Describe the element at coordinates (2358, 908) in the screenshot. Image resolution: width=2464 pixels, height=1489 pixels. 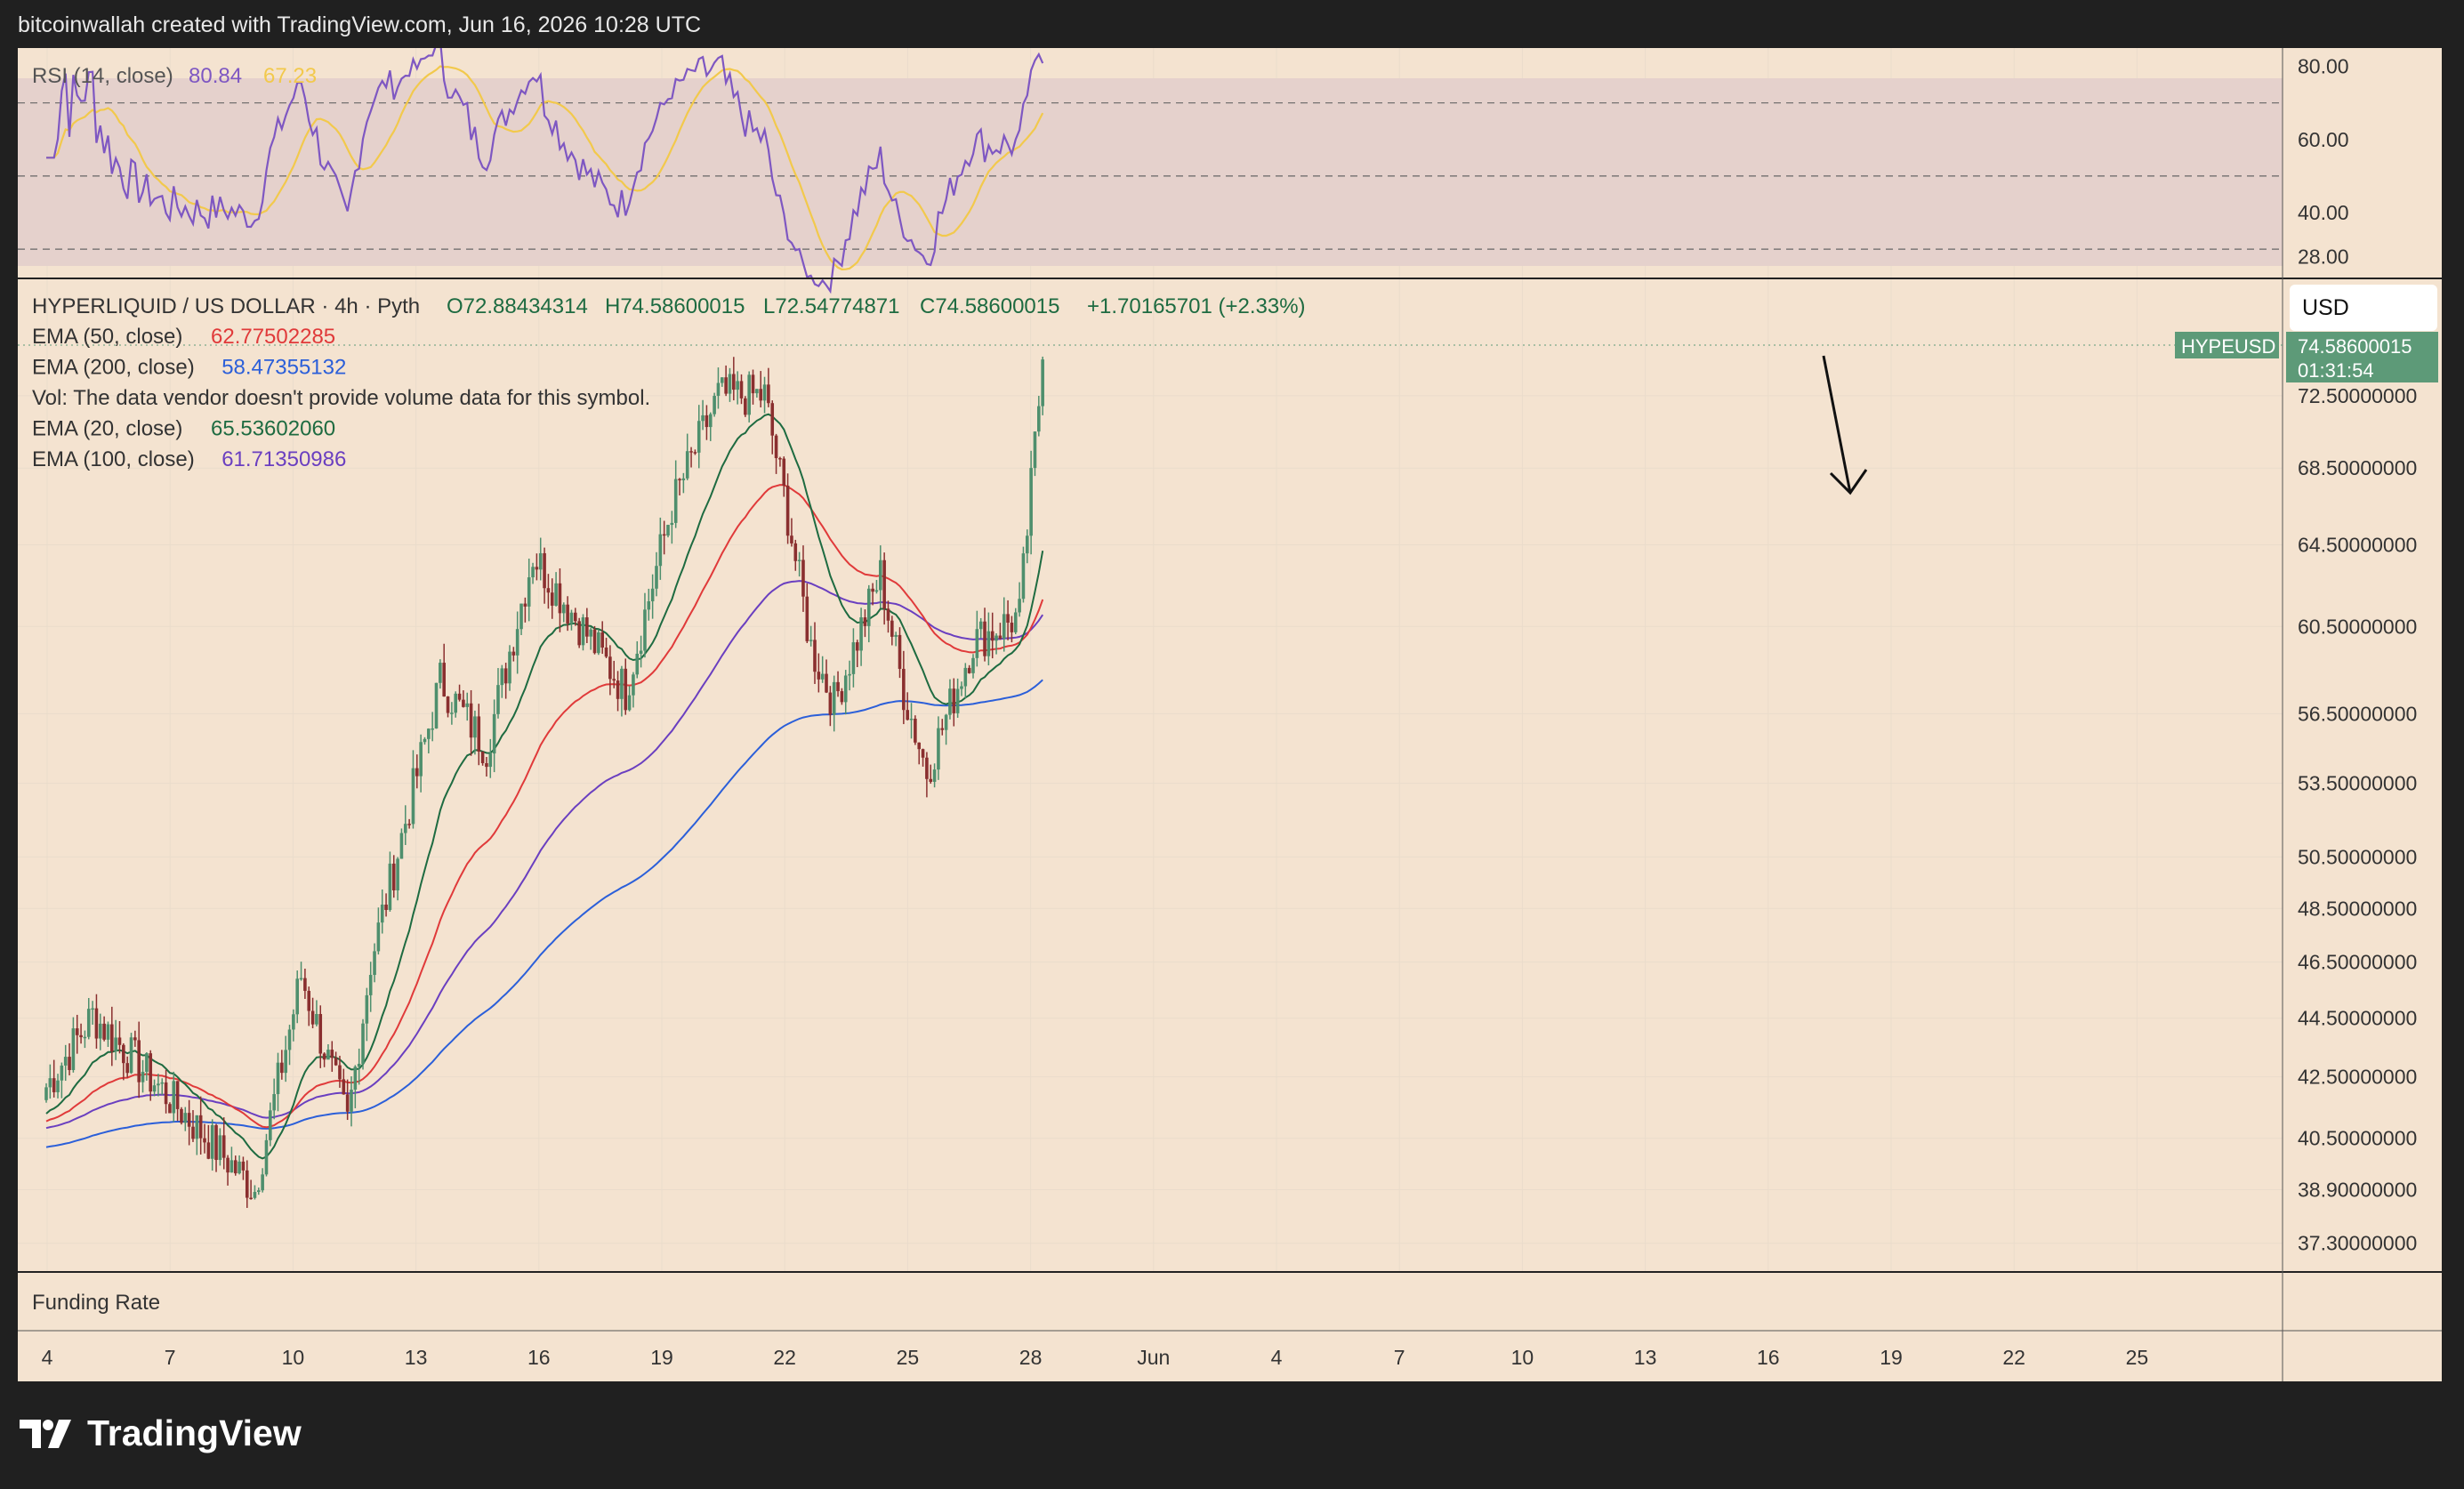
I see `price-axis-tick-label: 48.50000000` at that location.